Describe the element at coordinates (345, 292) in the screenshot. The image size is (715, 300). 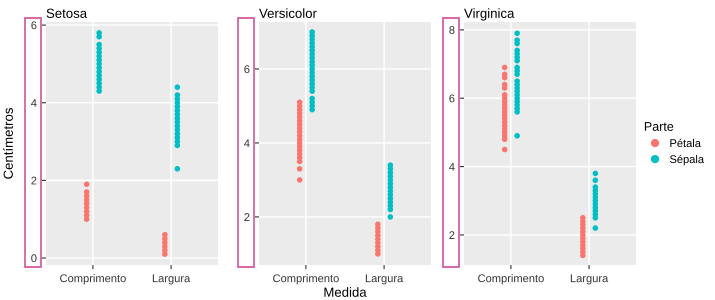
I see `x-axis-title: Medida` at that location.